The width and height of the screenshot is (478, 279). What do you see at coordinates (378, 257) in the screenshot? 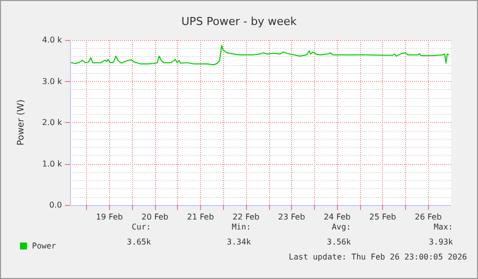
I see `text: Last update: Thu Feb 26 23:00:05 2026` at bounding box center [378, 257].